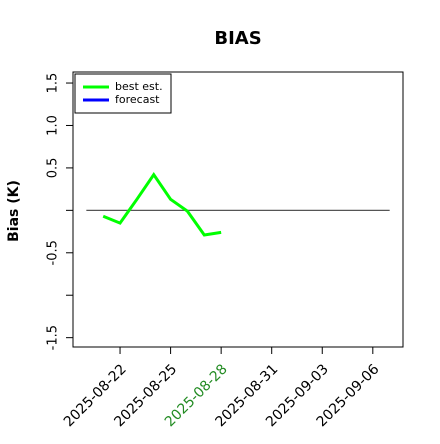  Describe the element at coordinates (53, 252) in the screenshot. I see `y-tick-label: -0.5` at that location.